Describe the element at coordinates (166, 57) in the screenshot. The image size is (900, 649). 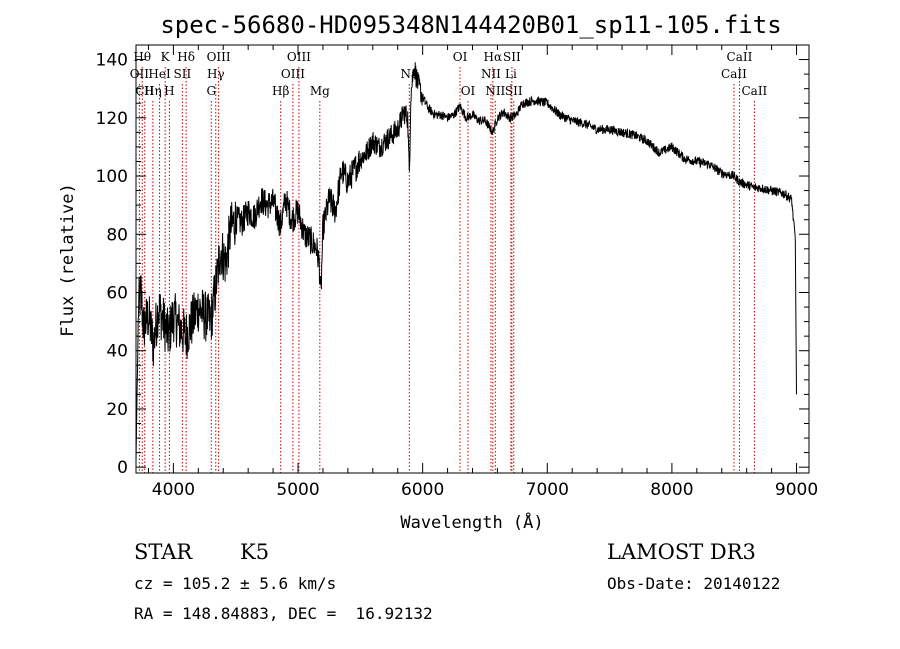
I see `line-marker-label: K` at that location.